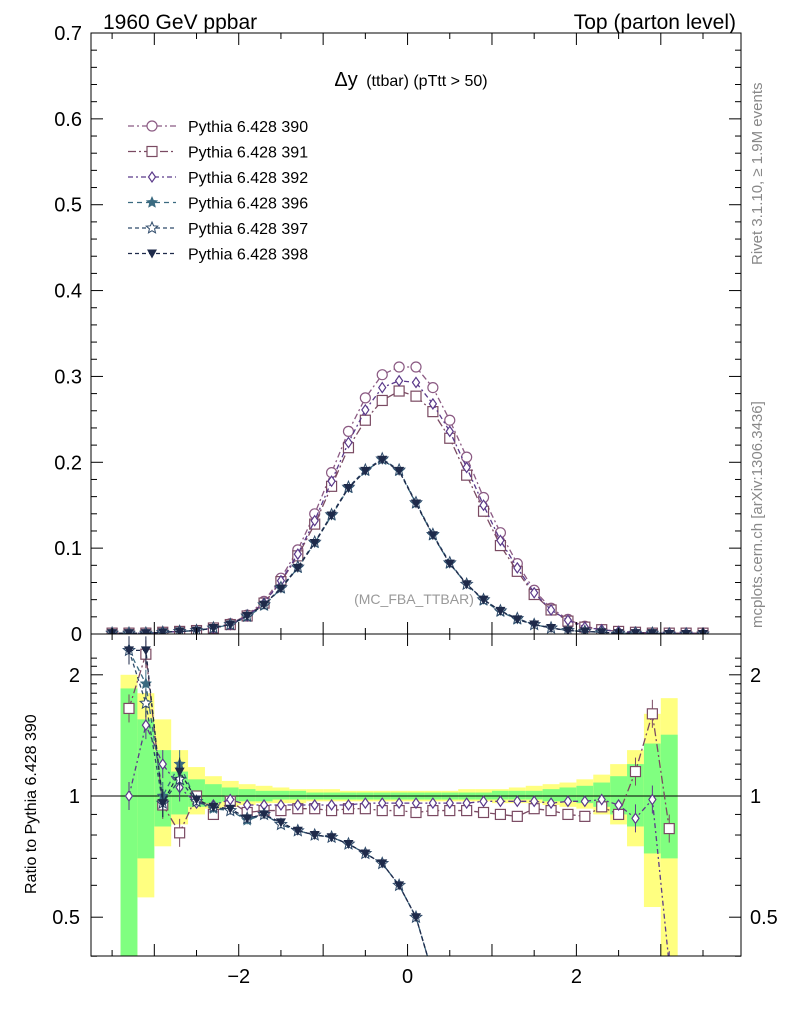 This screenshot has height=1024, width=786. Describe the element at coordinates (426, 81) in the screenshot. I see `plot-title-text: (ttbar) (pTtt > 50)` at that location.